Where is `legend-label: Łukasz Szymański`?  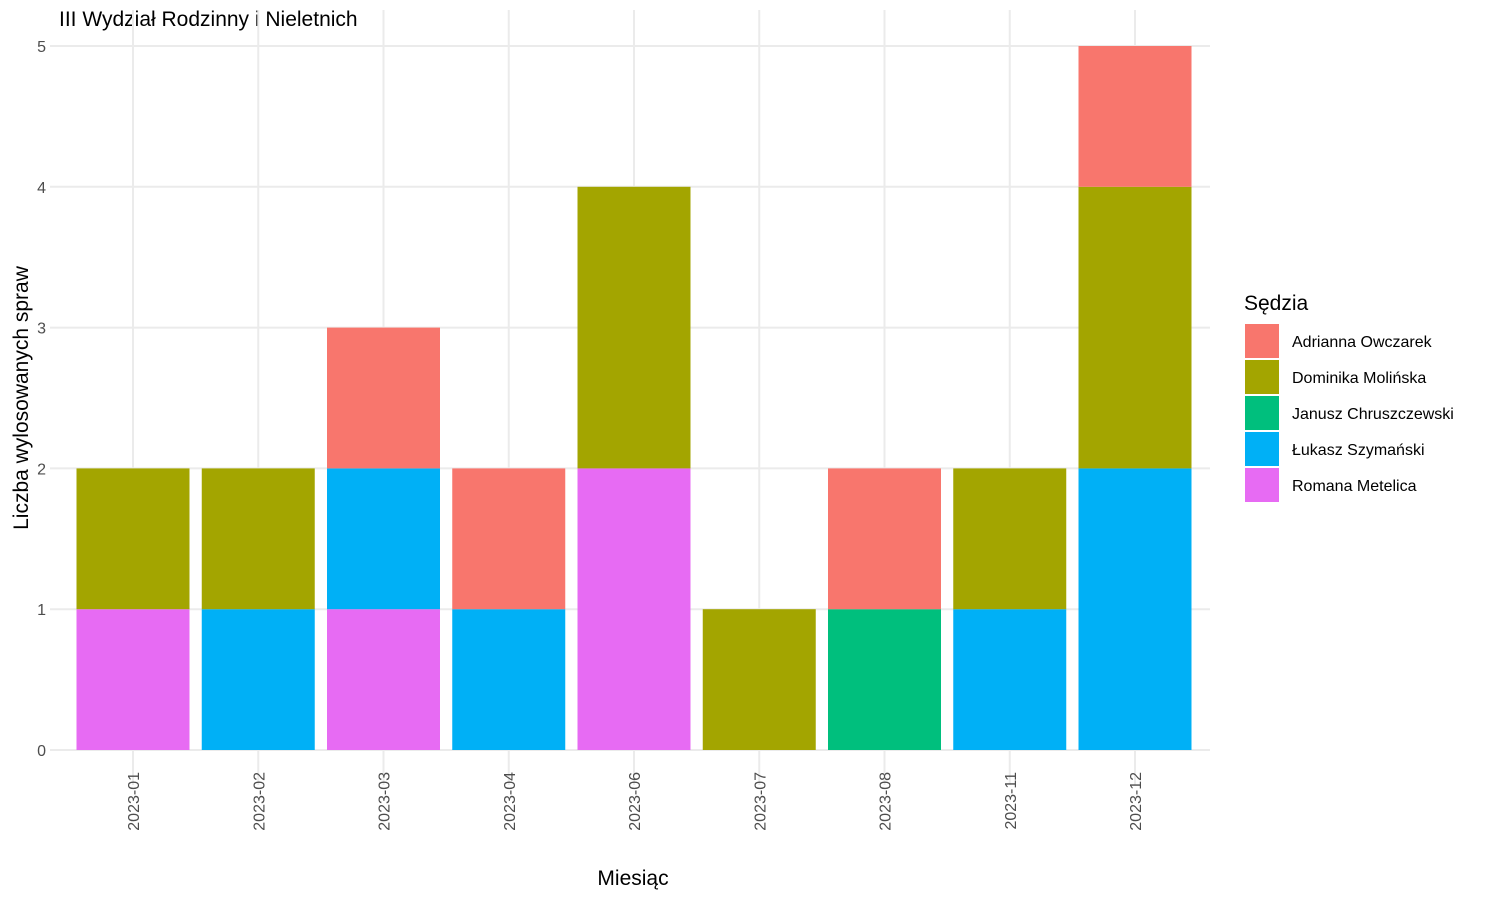
legend-label: Łukasz Szymański is located at coordinates (1358, 450).